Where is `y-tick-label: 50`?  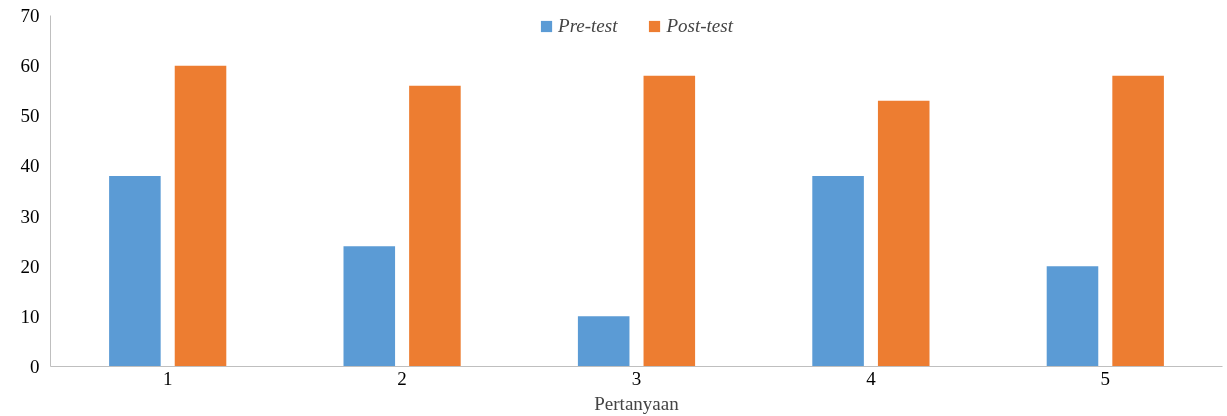
y-tick-label: 50 is located at coordinates (30, 116).